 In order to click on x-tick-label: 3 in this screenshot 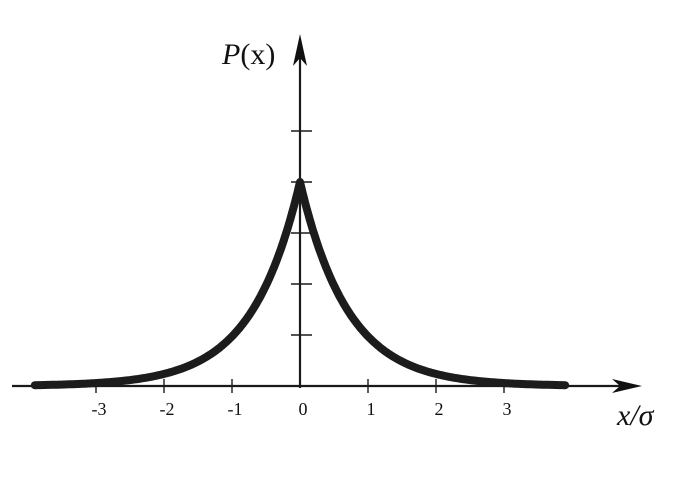, I will do `click(507, 409)`.